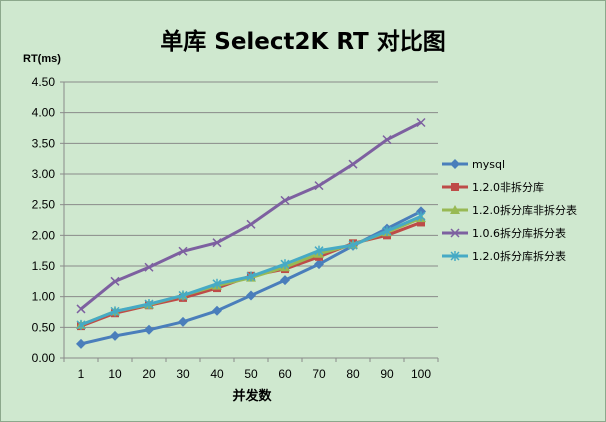  What do you see at coordinates (303, 42) in the screenshot?
I see `chart-title: 单库 Select2K RT 对比图` at bounding box center [303, 42].